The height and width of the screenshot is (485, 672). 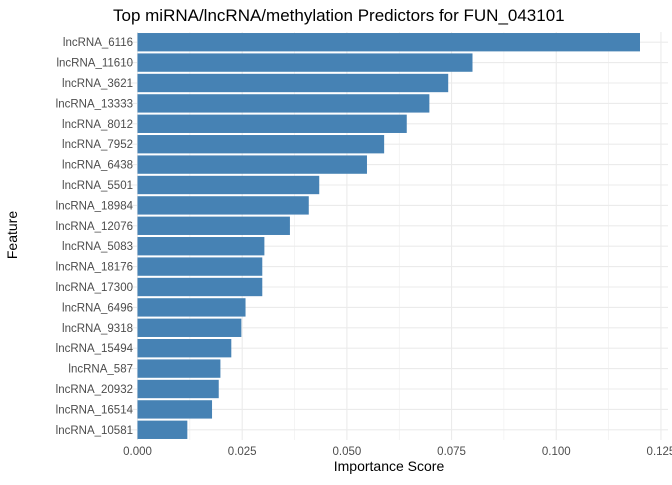 I want to click on y-tick-label: lncRNA_6438, so click(x=97, y=166).